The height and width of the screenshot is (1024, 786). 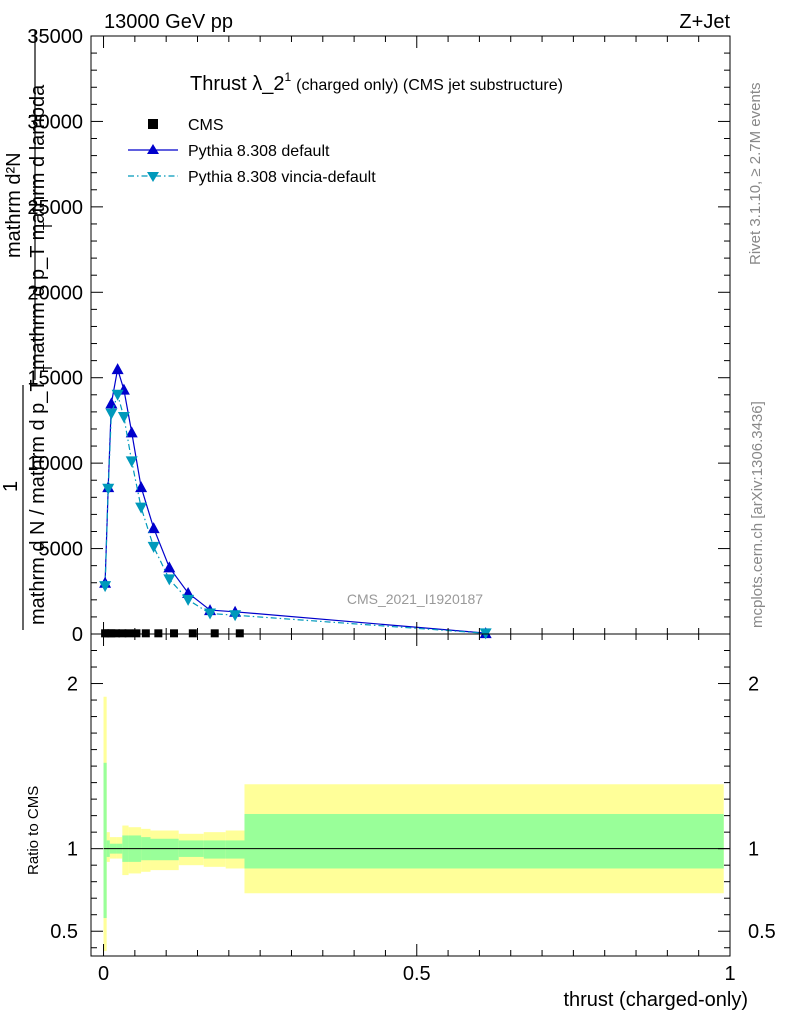 I want to click on y-tick-label-5: 25000, so click(x=55, y=208).